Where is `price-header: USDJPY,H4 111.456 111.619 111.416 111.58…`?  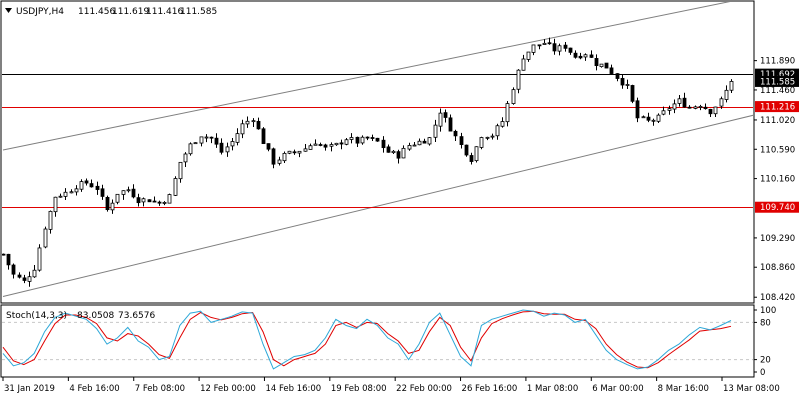 price-header: USDJPY,H4 111.456 111.619 111.416 111.58… is located at coordinates (111, 12).